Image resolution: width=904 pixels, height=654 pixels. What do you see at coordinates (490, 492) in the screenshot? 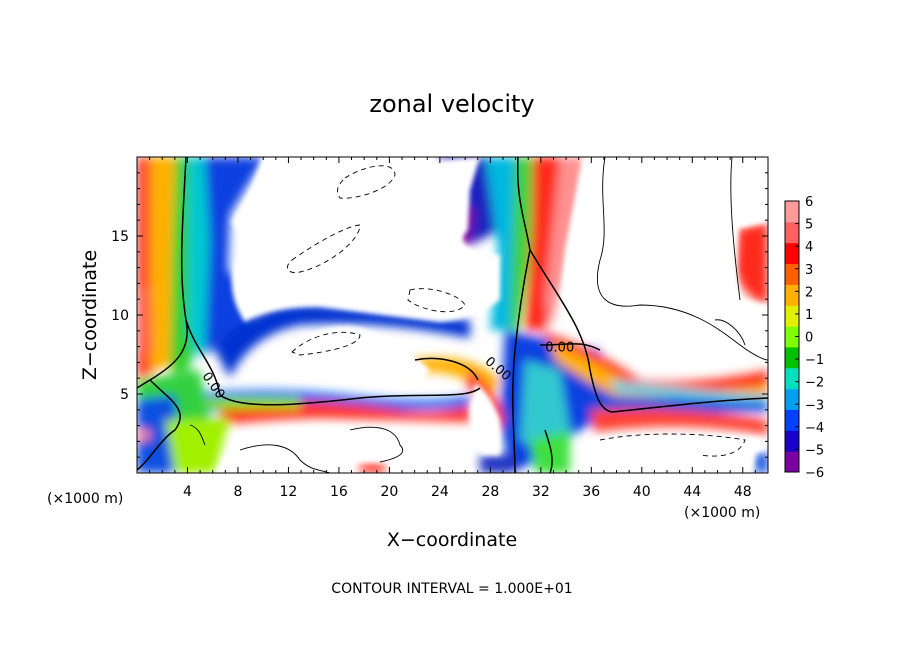
I see `x-tick-label: 28` at bounding box center [490, 492].